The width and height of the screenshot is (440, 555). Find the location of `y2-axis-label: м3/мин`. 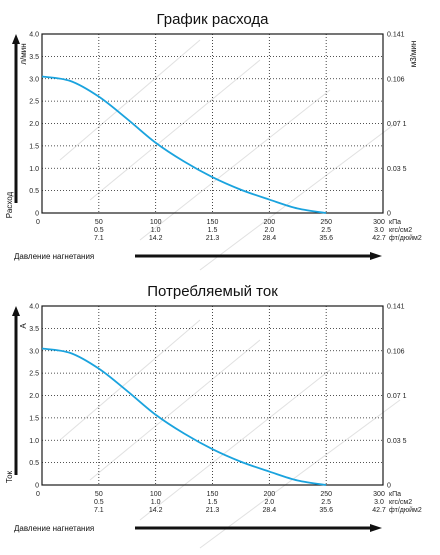

y2-axis-label: м3/мин is located at coordinates (413, 54).